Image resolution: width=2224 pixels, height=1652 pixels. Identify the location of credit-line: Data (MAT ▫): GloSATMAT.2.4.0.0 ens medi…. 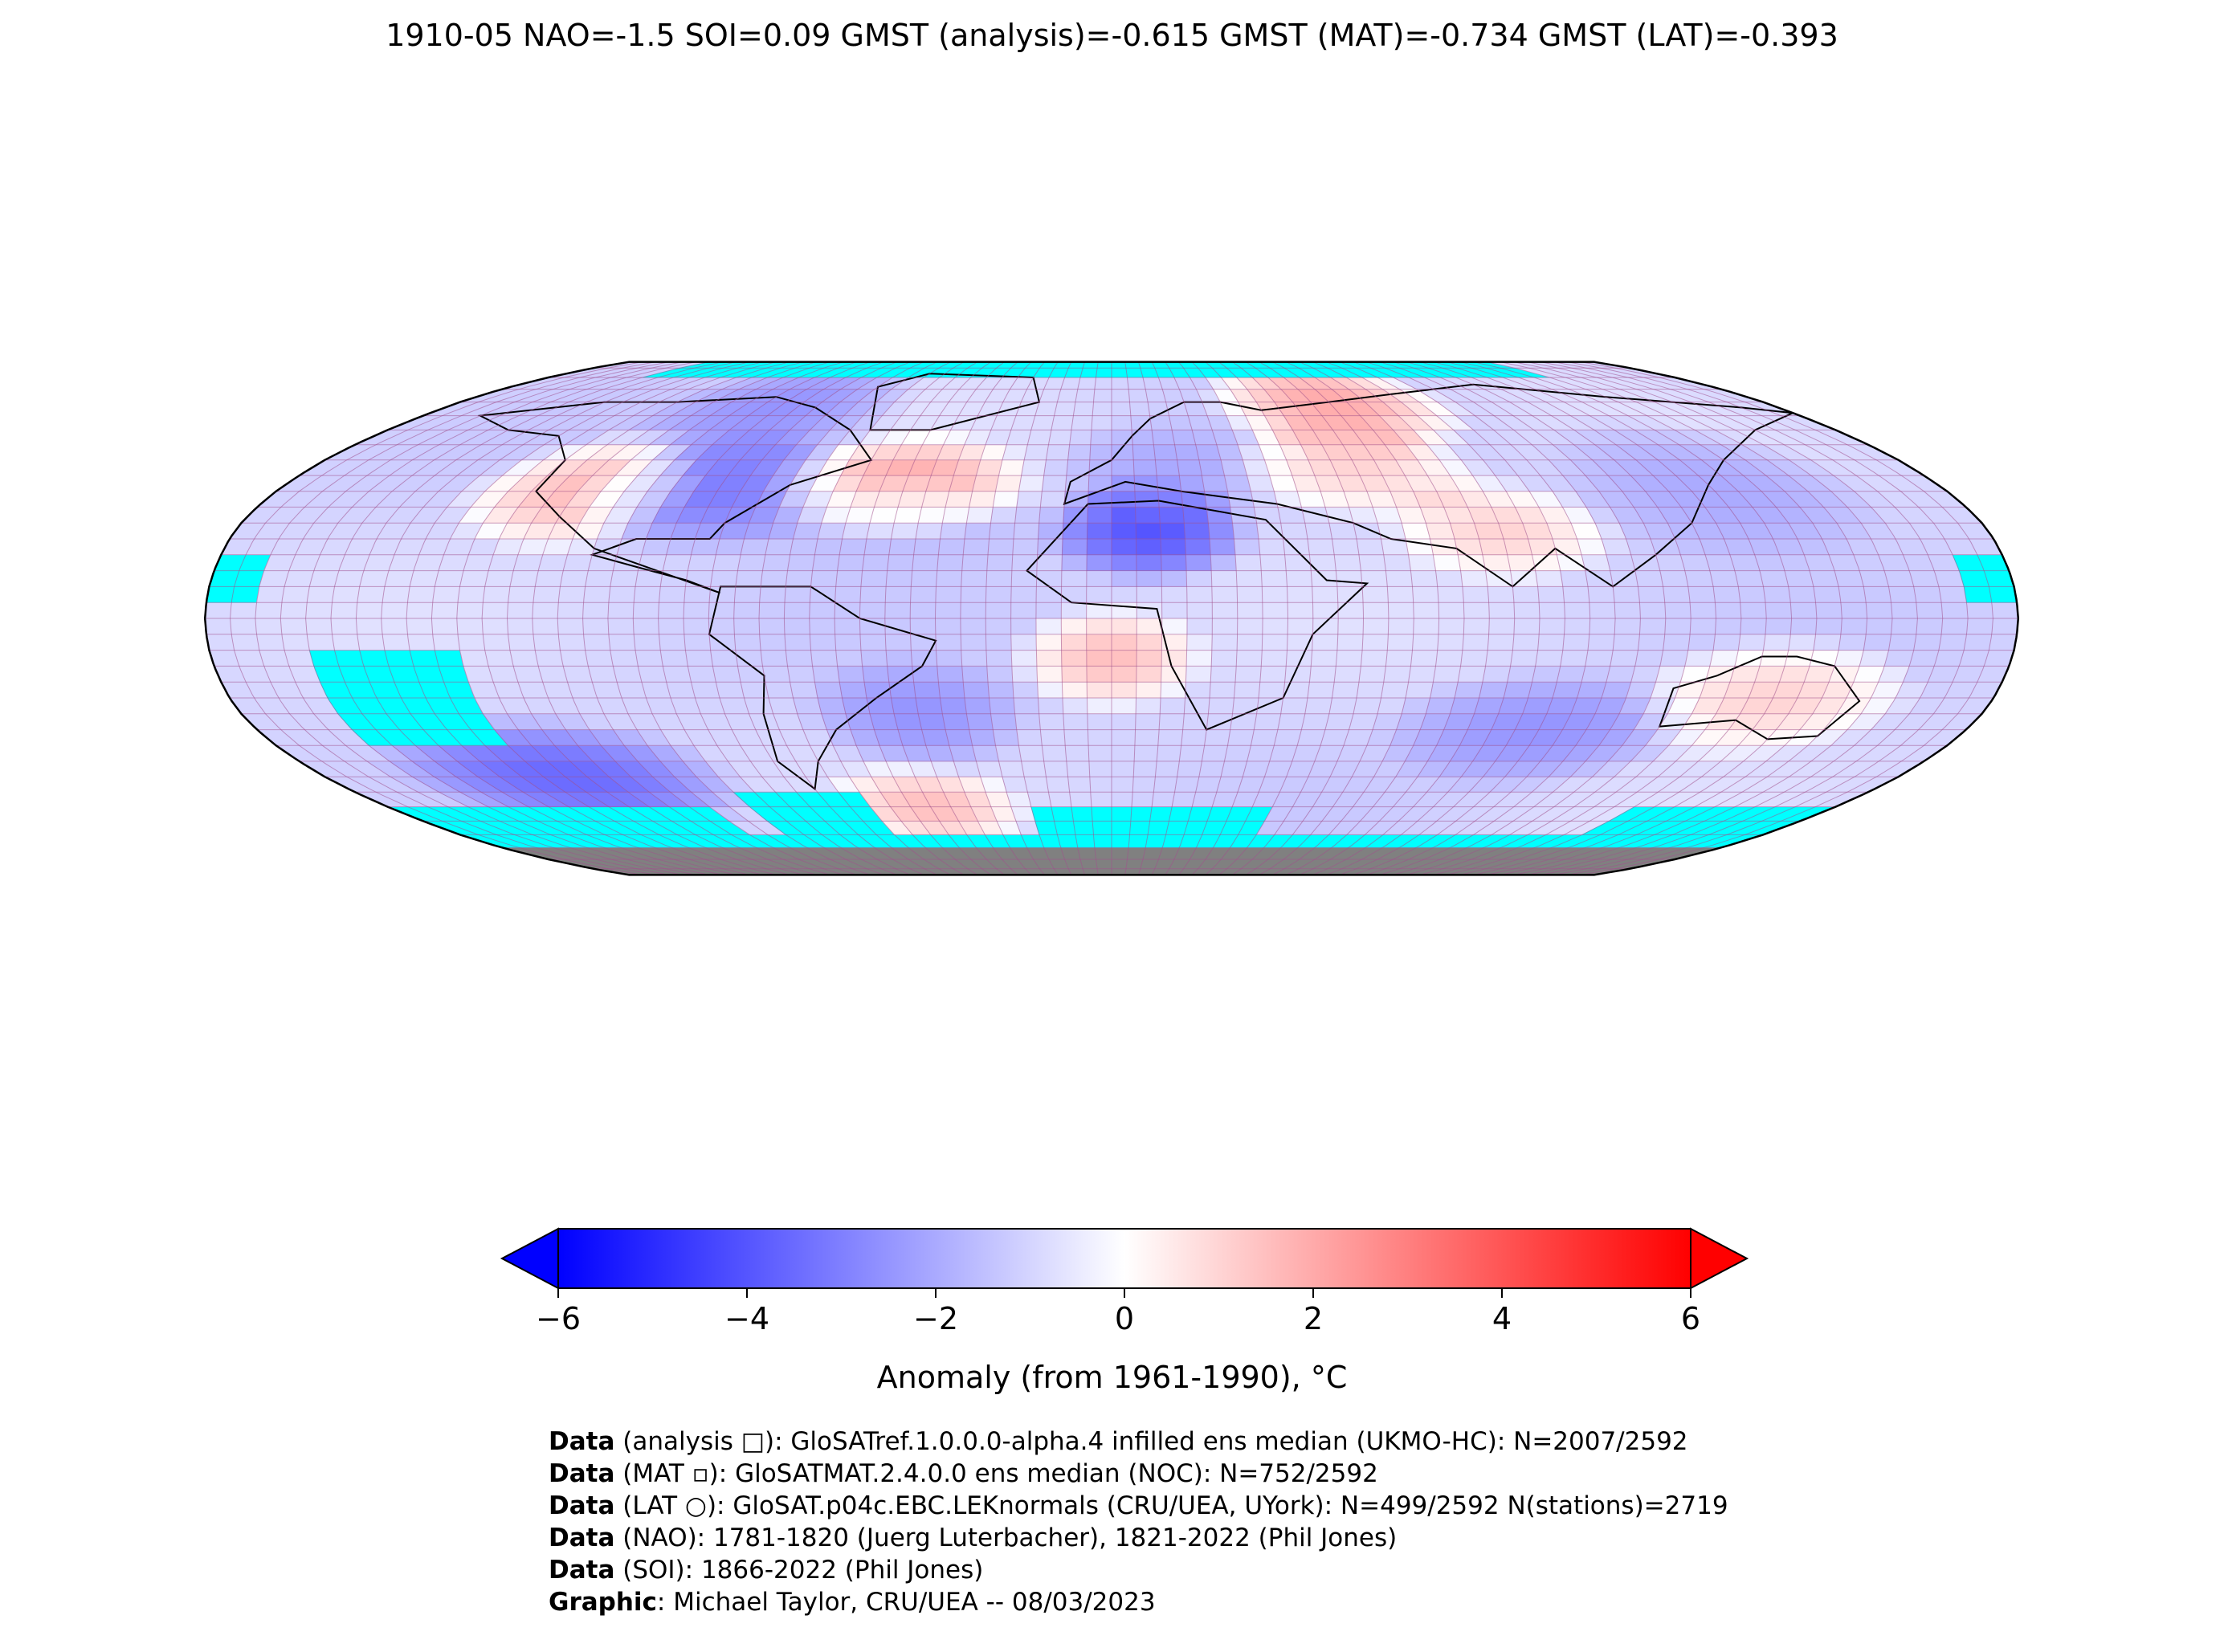
(963, 1473).